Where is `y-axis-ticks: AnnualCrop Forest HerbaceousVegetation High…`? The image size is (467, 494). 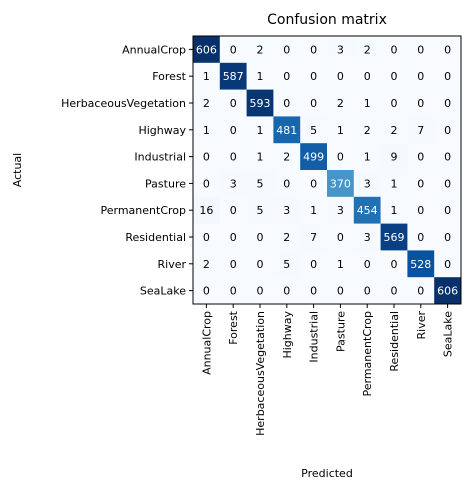 y-axis-ticks: AnnualCrop Forest HerbaceousVegetation High… is located at coordinates (127, 170).